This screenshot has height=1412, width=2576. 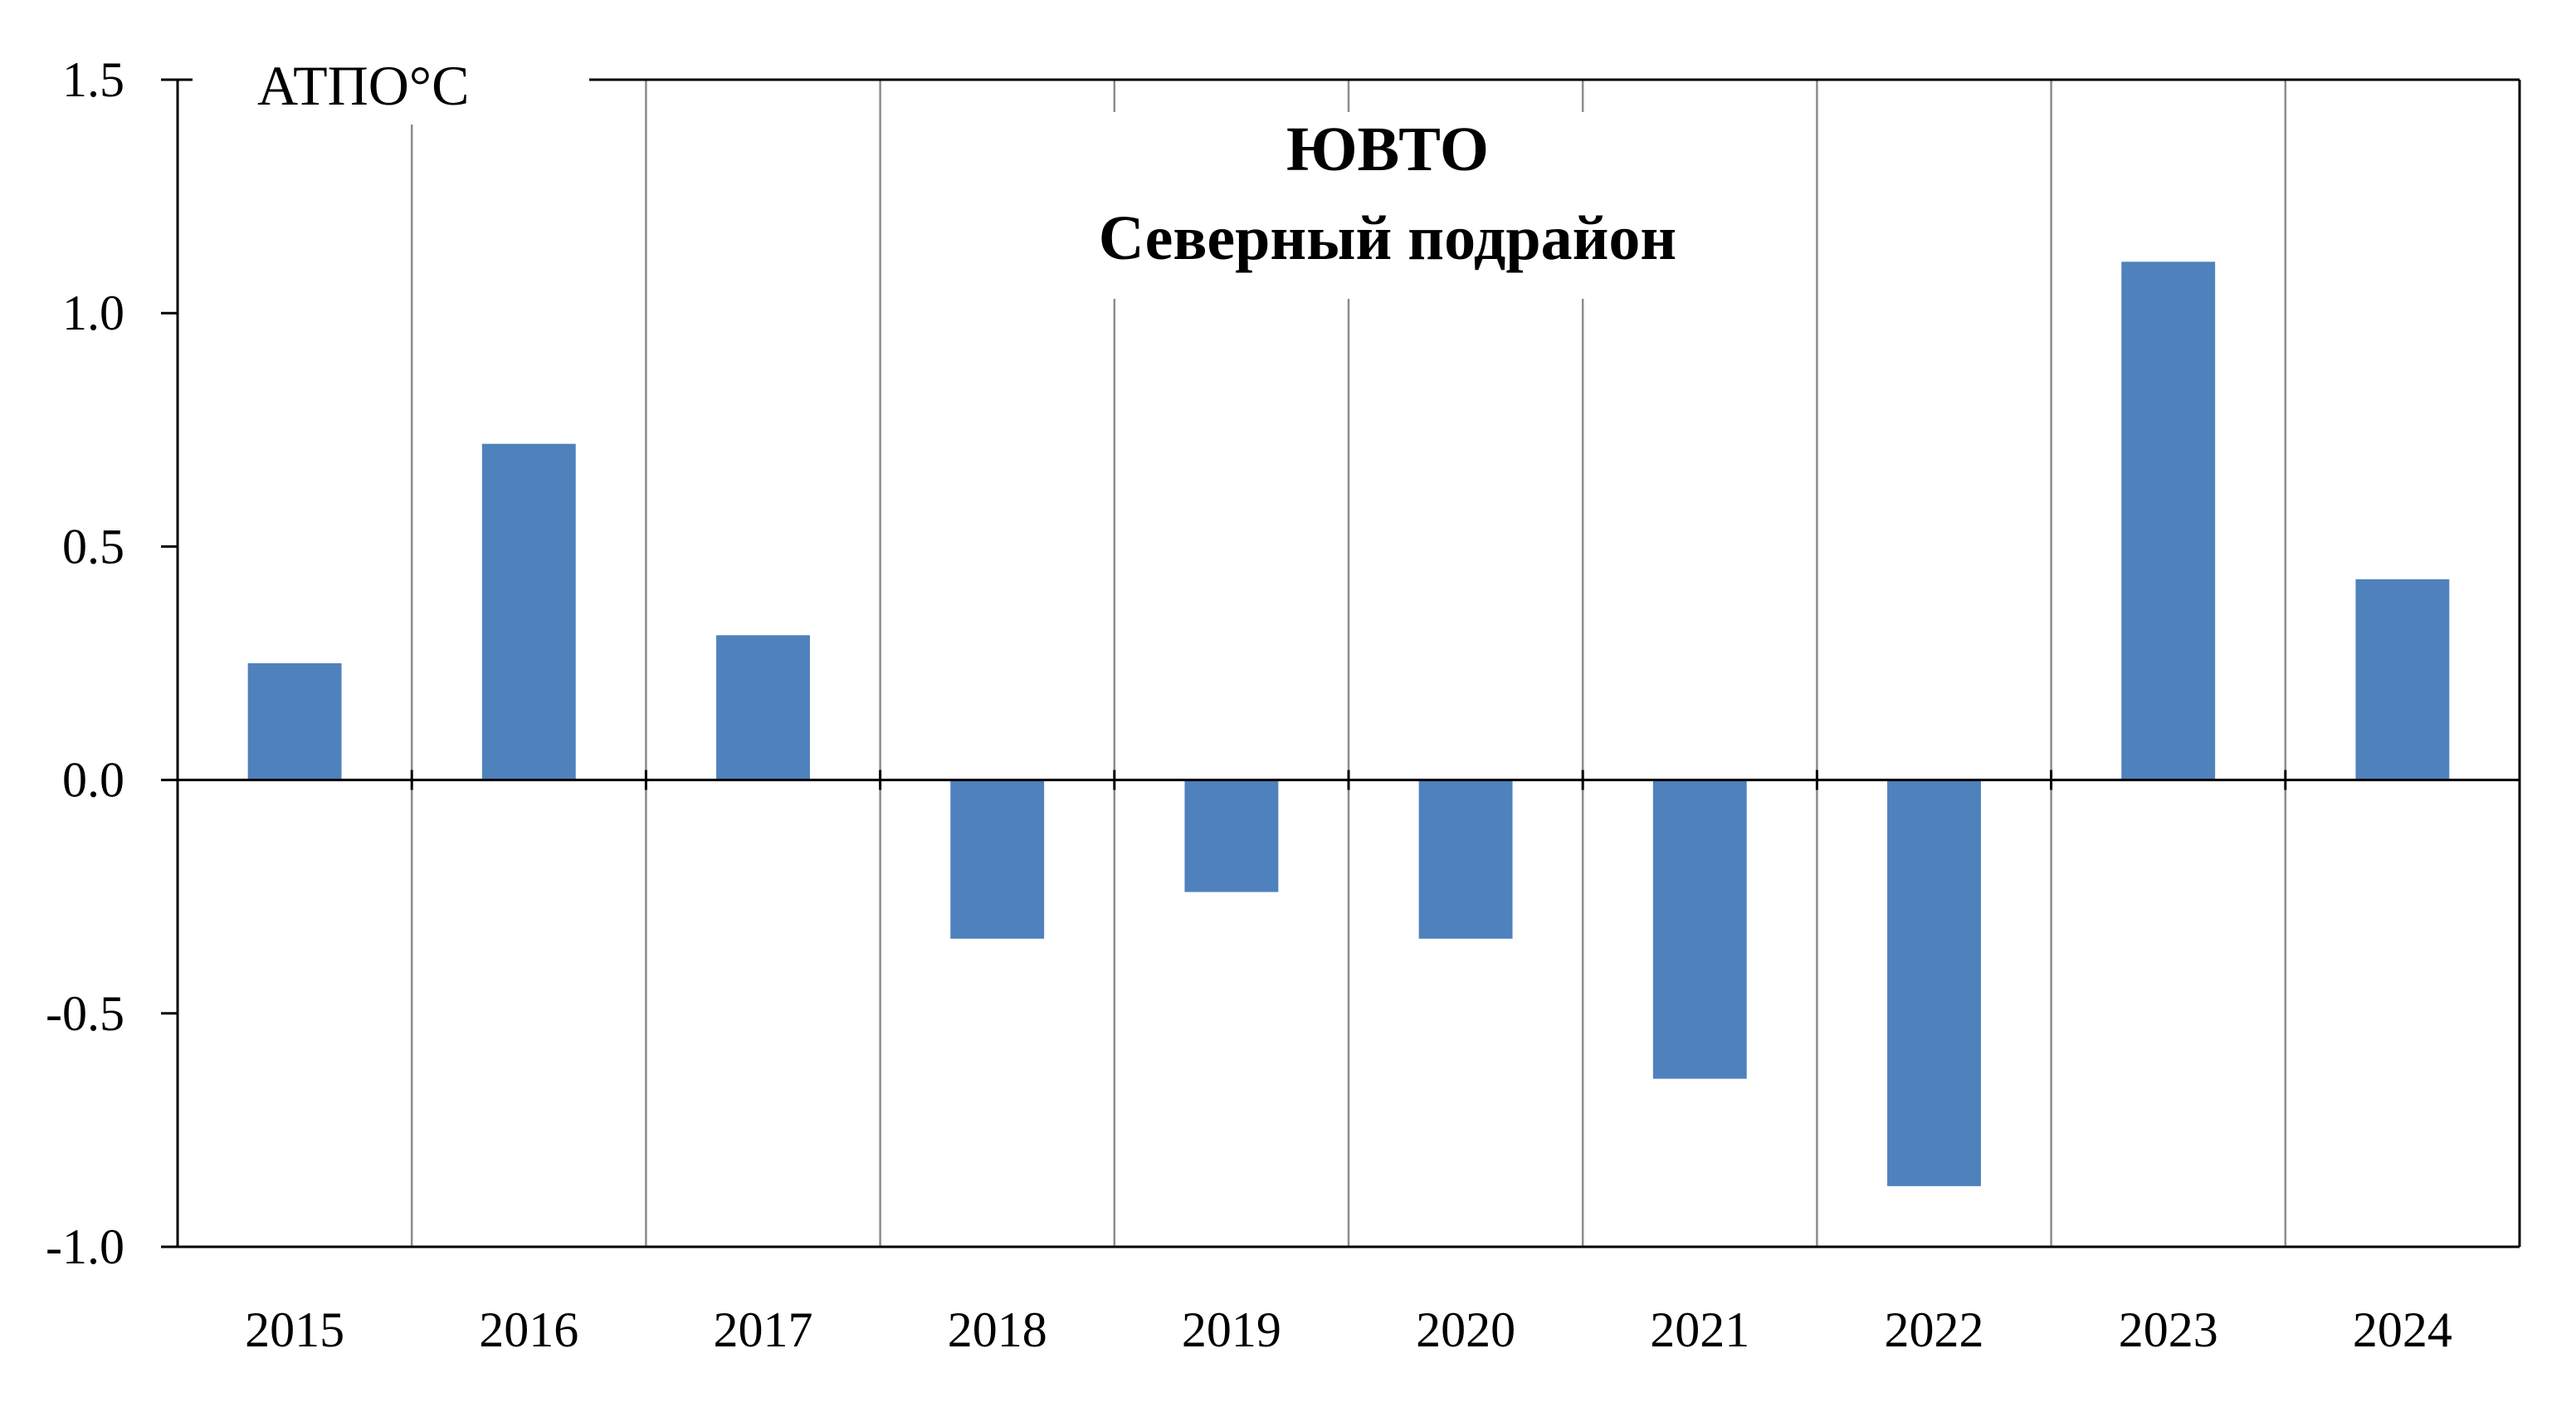 What do you see at coordinates (85, 1014) in the screenshot?
I see `y-tick-label: -0.5` at bounding box center [85, 1014].